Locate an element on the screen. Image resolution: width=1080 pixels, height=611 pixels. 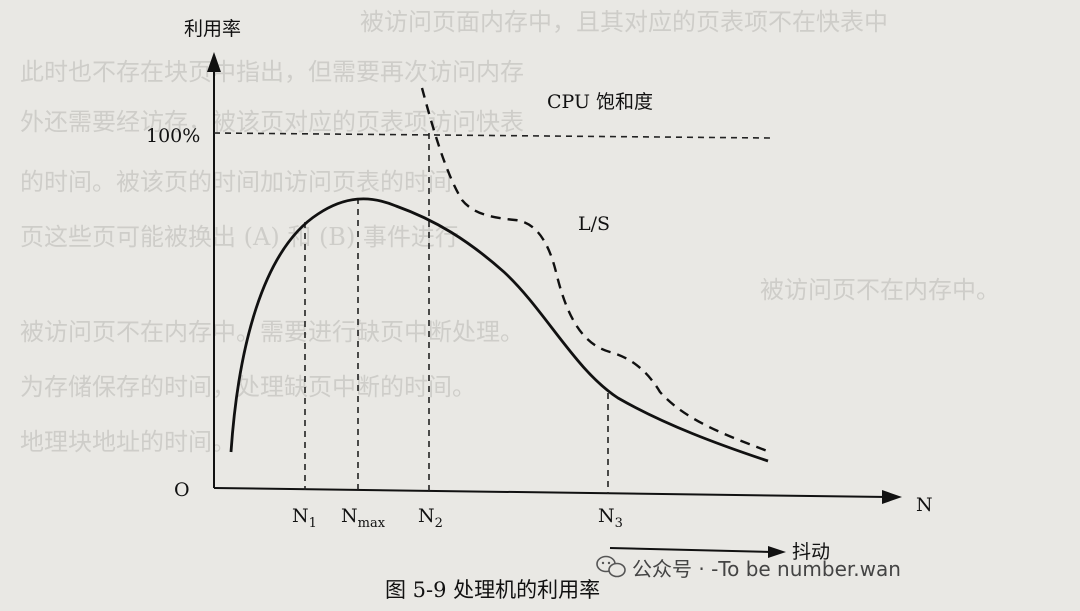
bleed-line: 的时间。被该页的时间加访问页表的时间 is located at coordinates (236, 182).